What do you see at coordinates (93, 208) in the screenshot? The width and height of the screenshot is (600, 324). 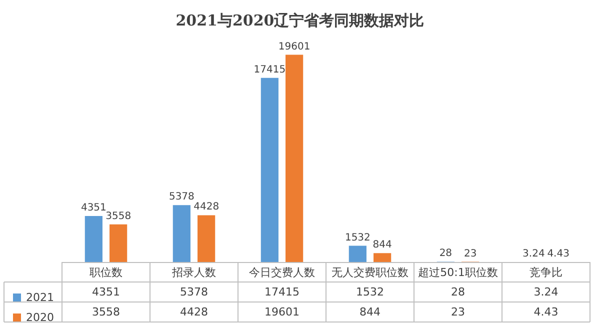 I see `data-label: 4351` at bounding box center [93, 208].